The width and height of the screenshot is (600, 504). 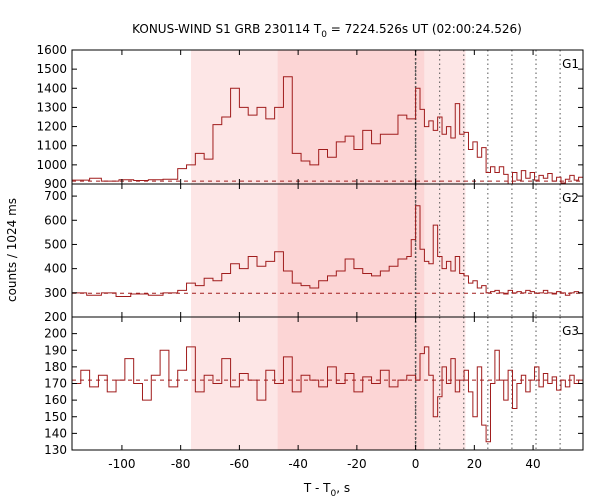 I want to click on y-tick-label: 700, so click(x=55, y=196).